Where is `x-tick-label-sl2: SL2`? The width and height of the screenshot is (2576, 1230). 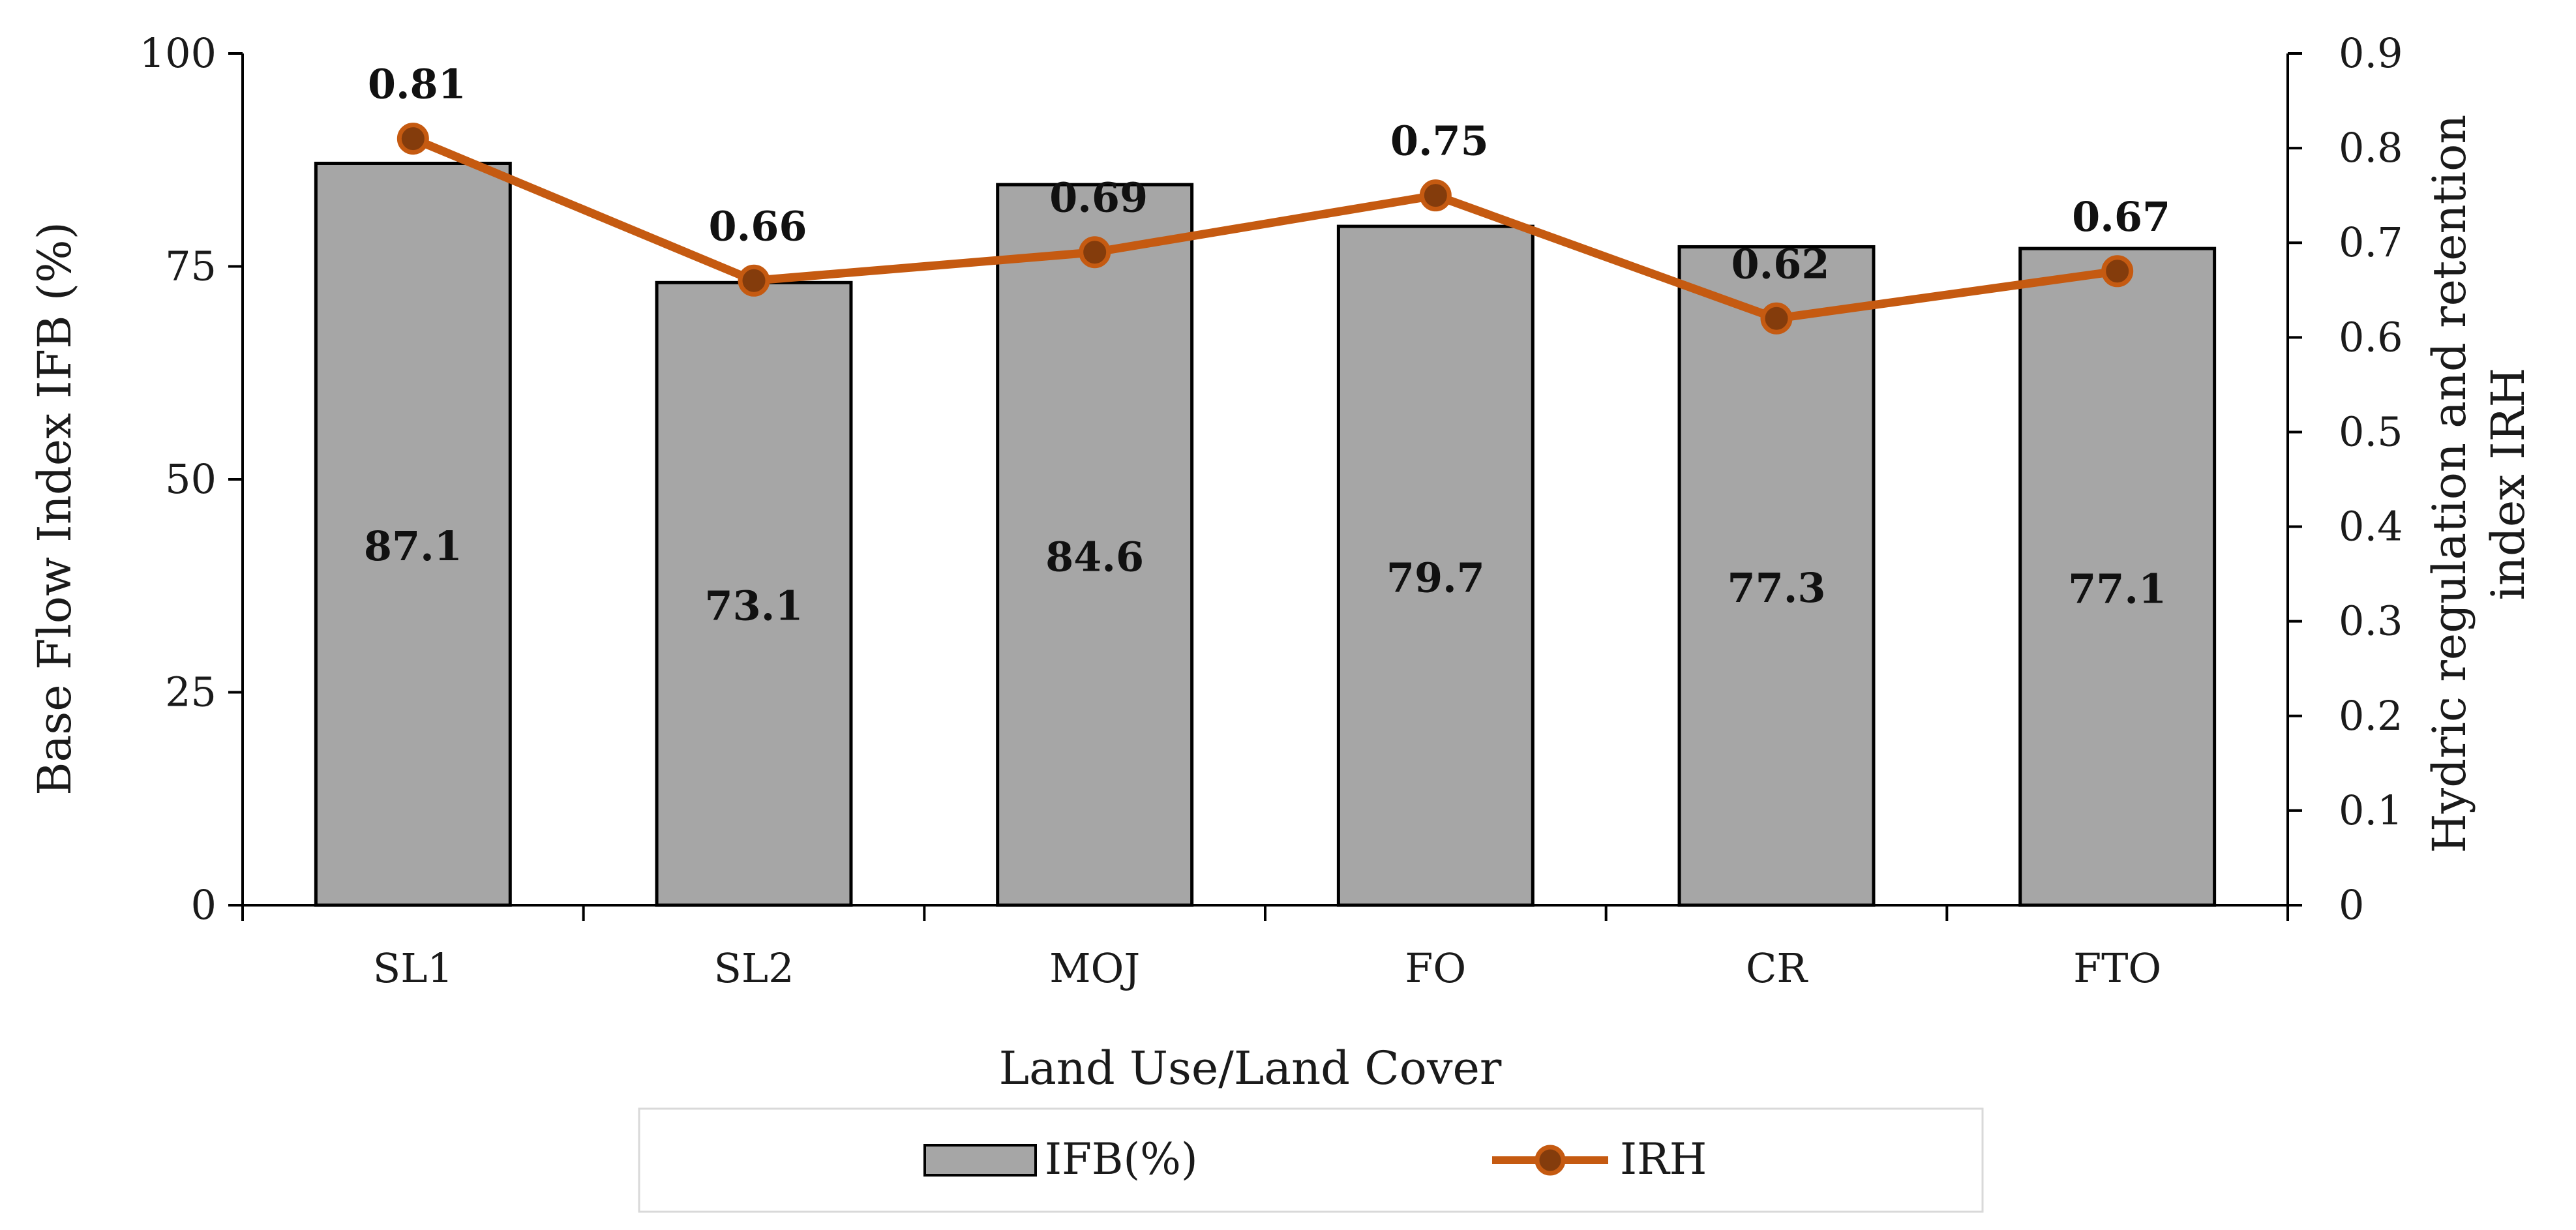
x-tick-label-sl2: SL2 is located at coordinates (753, 968).